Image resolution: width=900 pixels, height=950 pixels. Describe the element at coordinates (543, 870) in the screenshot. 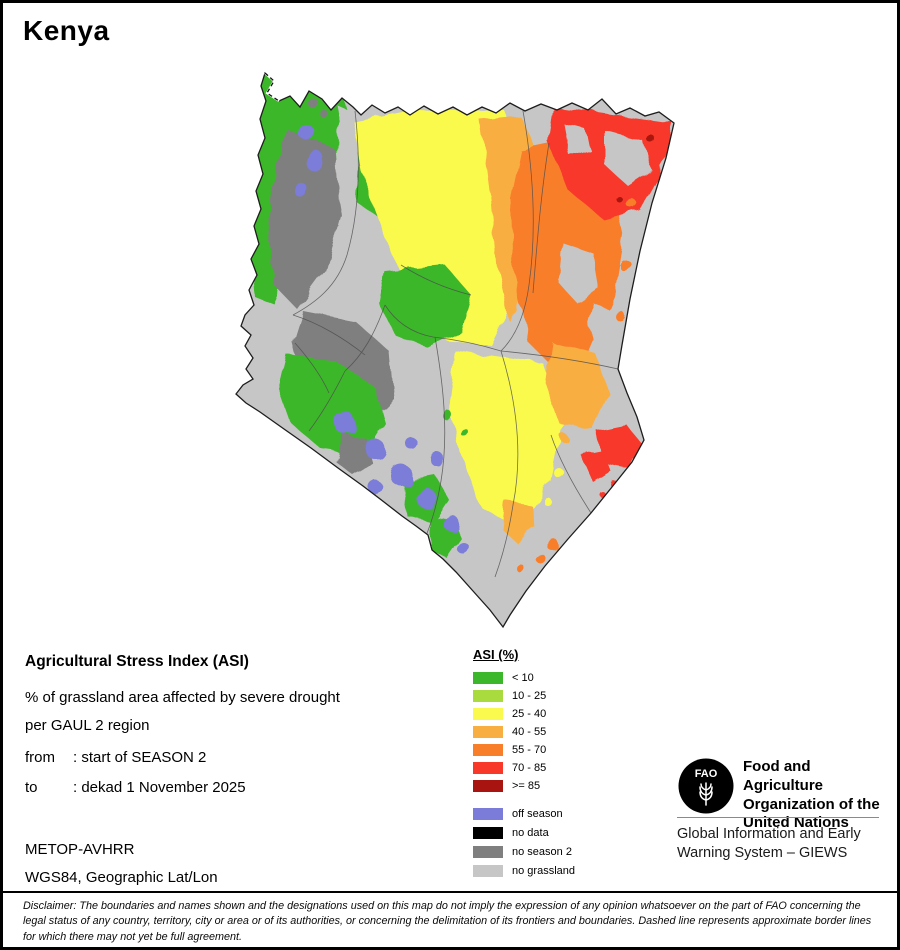

I see `legend-label: no grassland` at that location.